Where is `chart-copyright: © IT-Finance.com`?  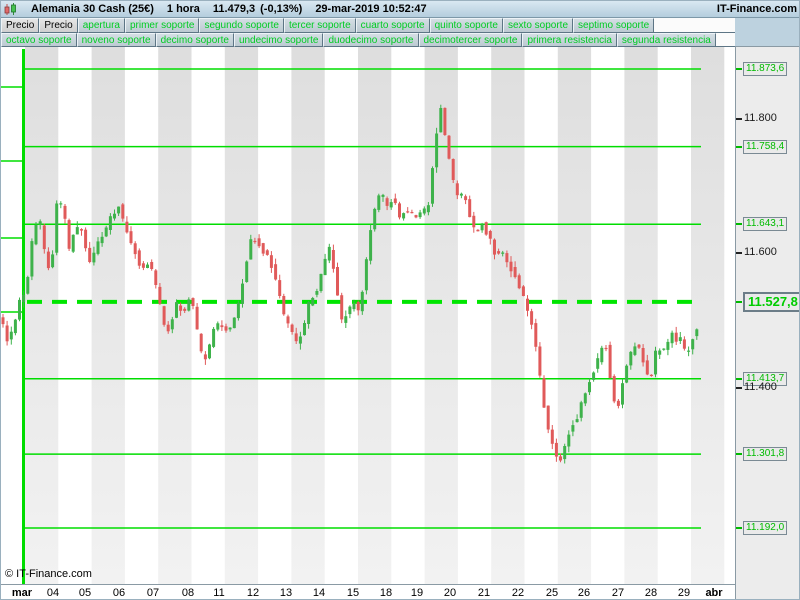 chart-copyright: © IT-Finance.com is located at coordinates (48, 574).